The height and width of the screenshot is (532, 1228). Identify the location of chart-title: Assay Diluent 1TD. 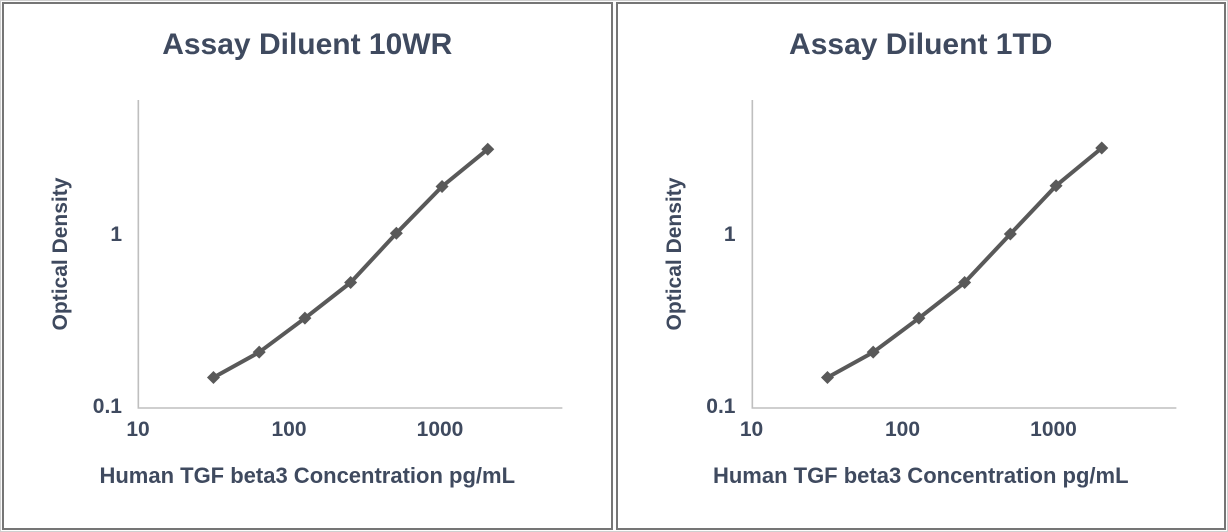
(921, 44).